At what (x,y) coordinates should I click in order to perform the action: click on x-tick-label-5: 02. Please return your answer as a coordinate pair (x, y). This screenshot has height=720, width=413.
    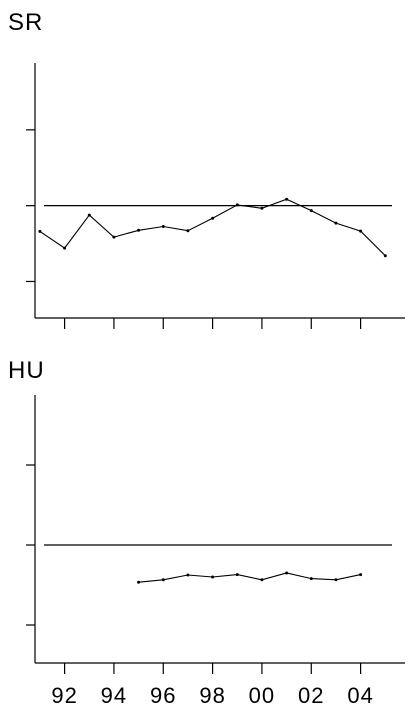
    Looking at the image, I should click on (311, 695).